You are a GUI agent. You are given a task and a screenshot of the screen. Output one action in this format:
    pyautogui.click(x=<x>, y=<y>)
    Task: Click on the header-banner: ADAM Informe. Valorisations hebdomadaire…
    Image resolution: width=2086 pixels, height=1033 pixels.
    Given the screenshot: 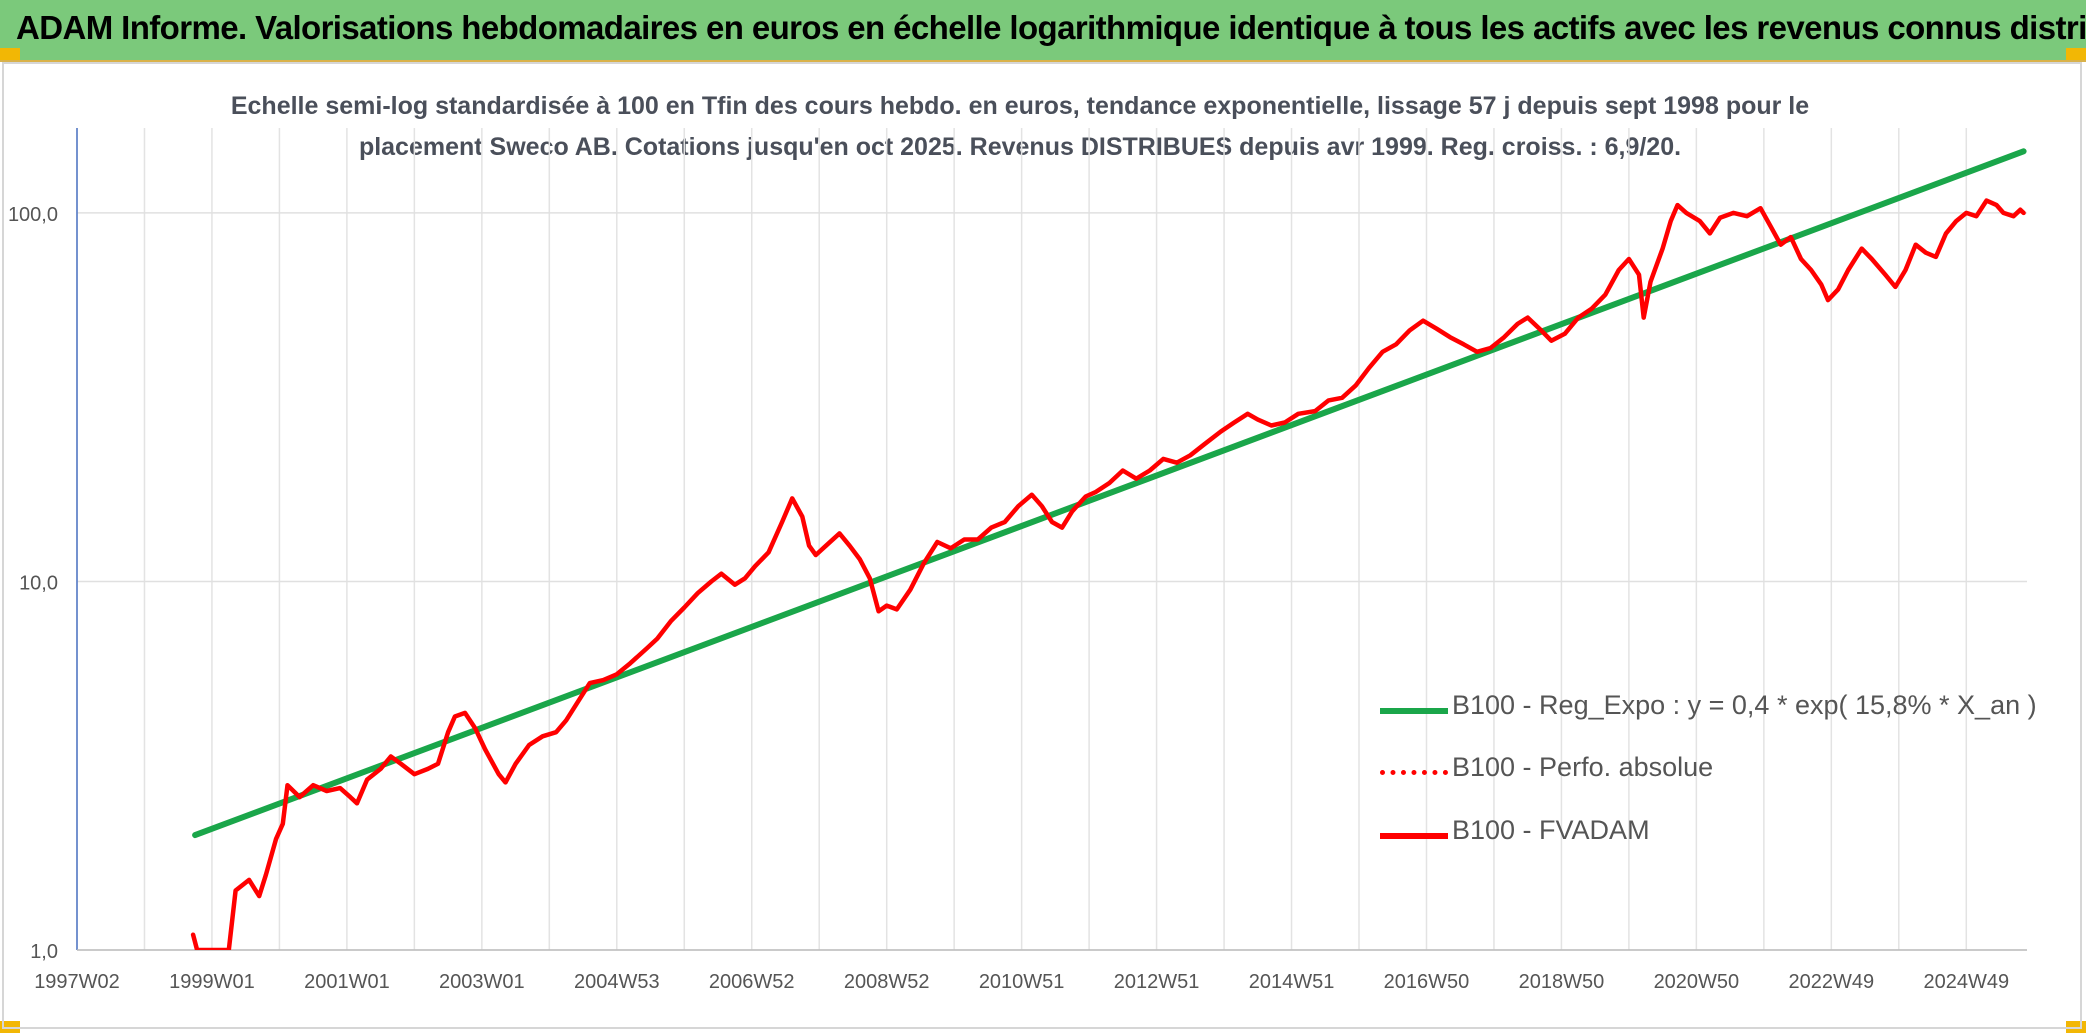 What is the action you would take?
    pyautogui.click(x=1043, y=31)
    